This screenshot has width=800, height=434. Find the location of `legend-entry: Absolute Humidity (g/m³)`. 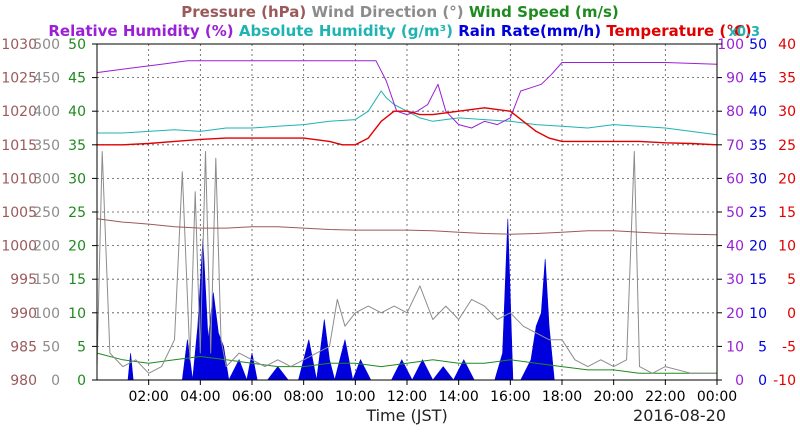

legend-entry: Absolute Humidity (g/m³) is located at coordinates (343, 31).